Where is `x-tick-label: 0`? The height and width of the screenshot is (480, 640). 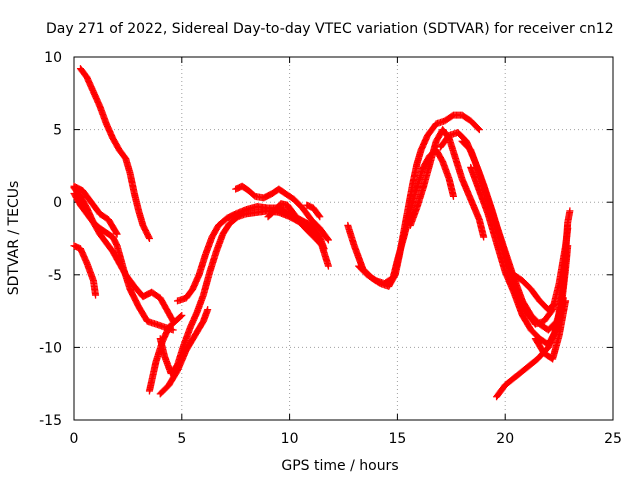 x-tick-label: 0 is located at coordinates (74, 439).